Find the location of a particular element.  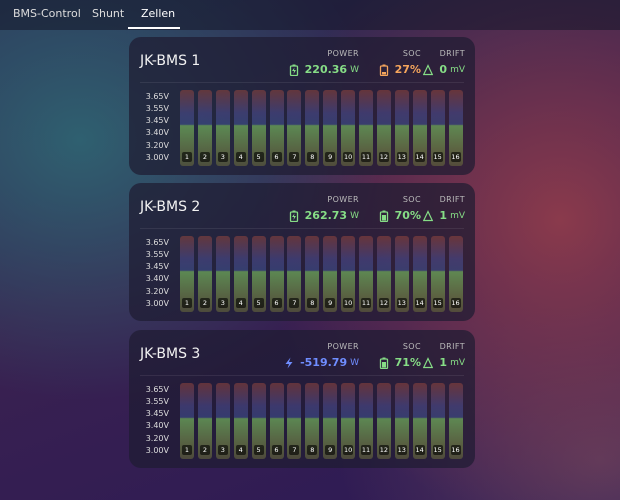

value-text: 71% is located at coordinates (407, 362).